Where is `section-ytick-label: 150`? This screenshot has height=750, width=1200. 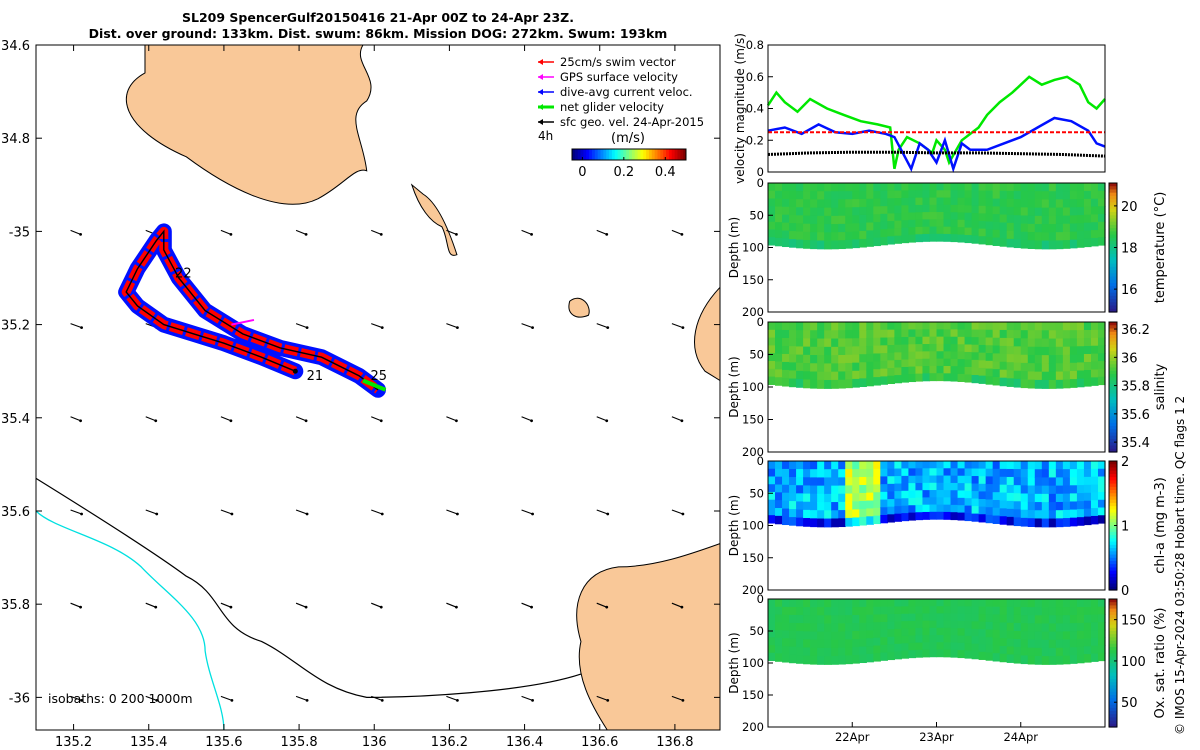 section-ytick-label: 150 is located at coordinates (753, 695).